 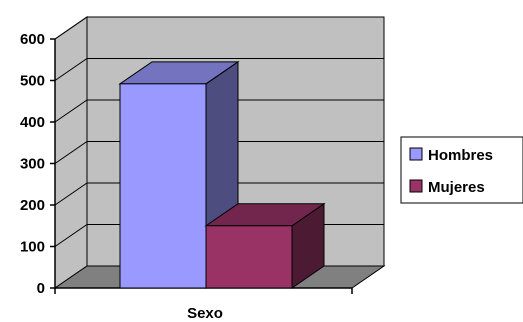 I want to click on y-tick-label: 100, so click(x=32, y=247).